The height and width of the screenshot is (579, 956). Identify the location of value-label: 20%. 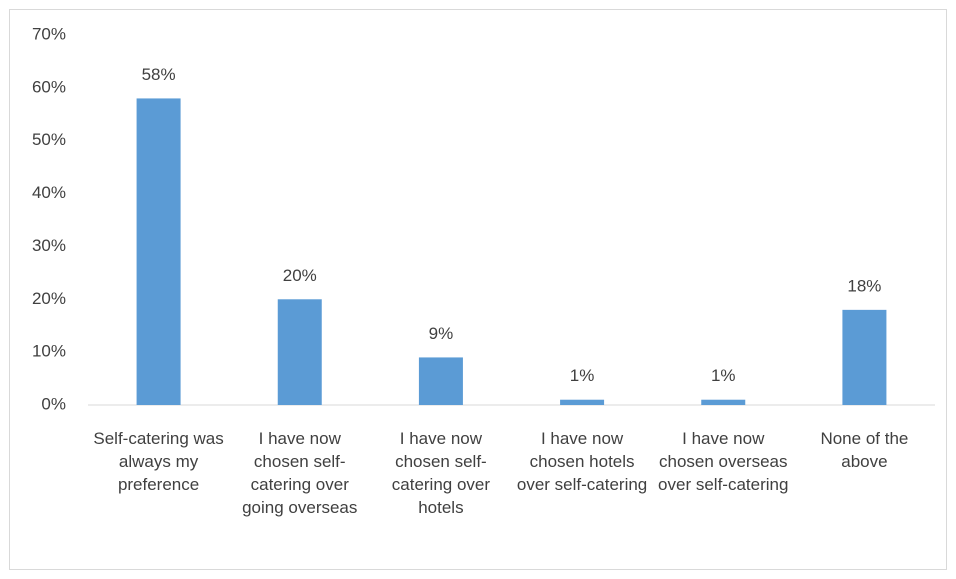
(300, 275).